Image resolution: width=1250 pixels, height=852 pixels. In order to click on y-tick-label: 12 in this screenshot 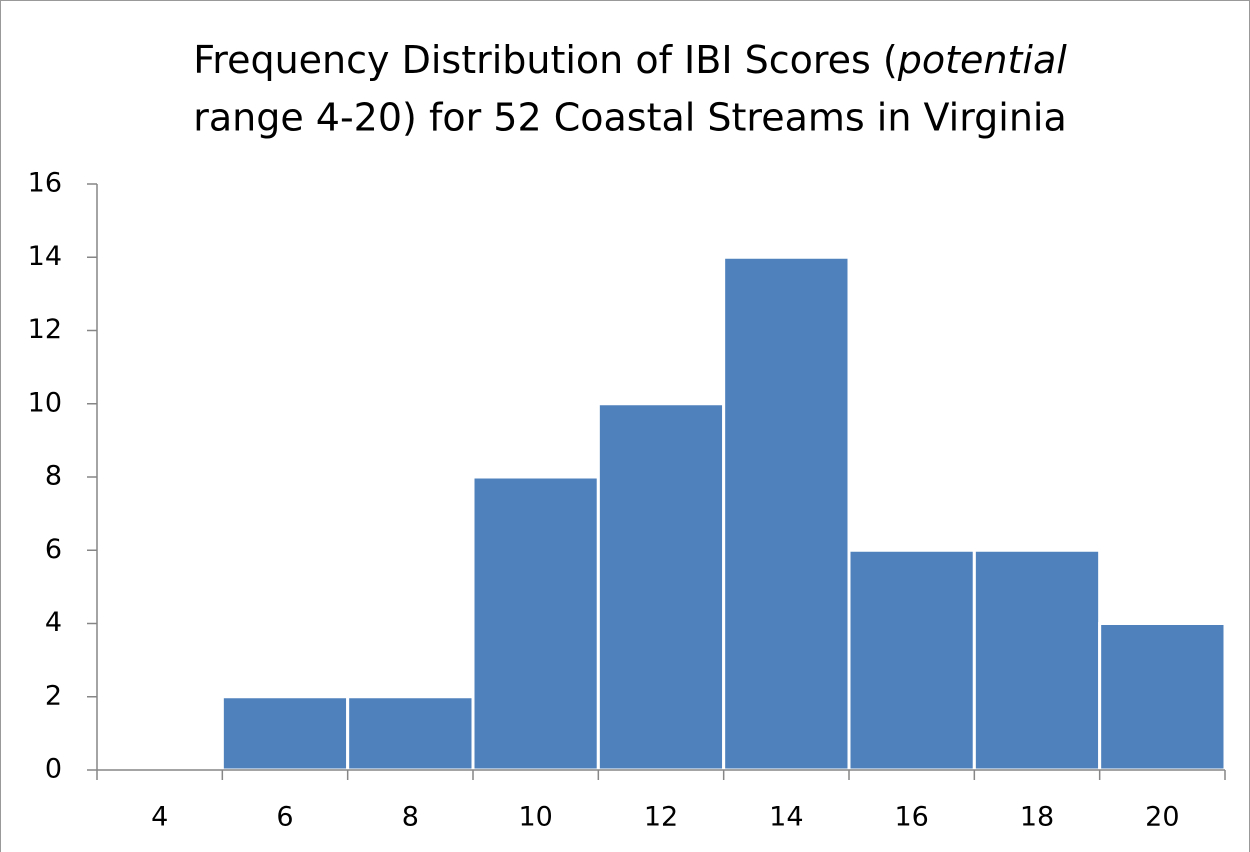, I will do `click(45, 329)`.